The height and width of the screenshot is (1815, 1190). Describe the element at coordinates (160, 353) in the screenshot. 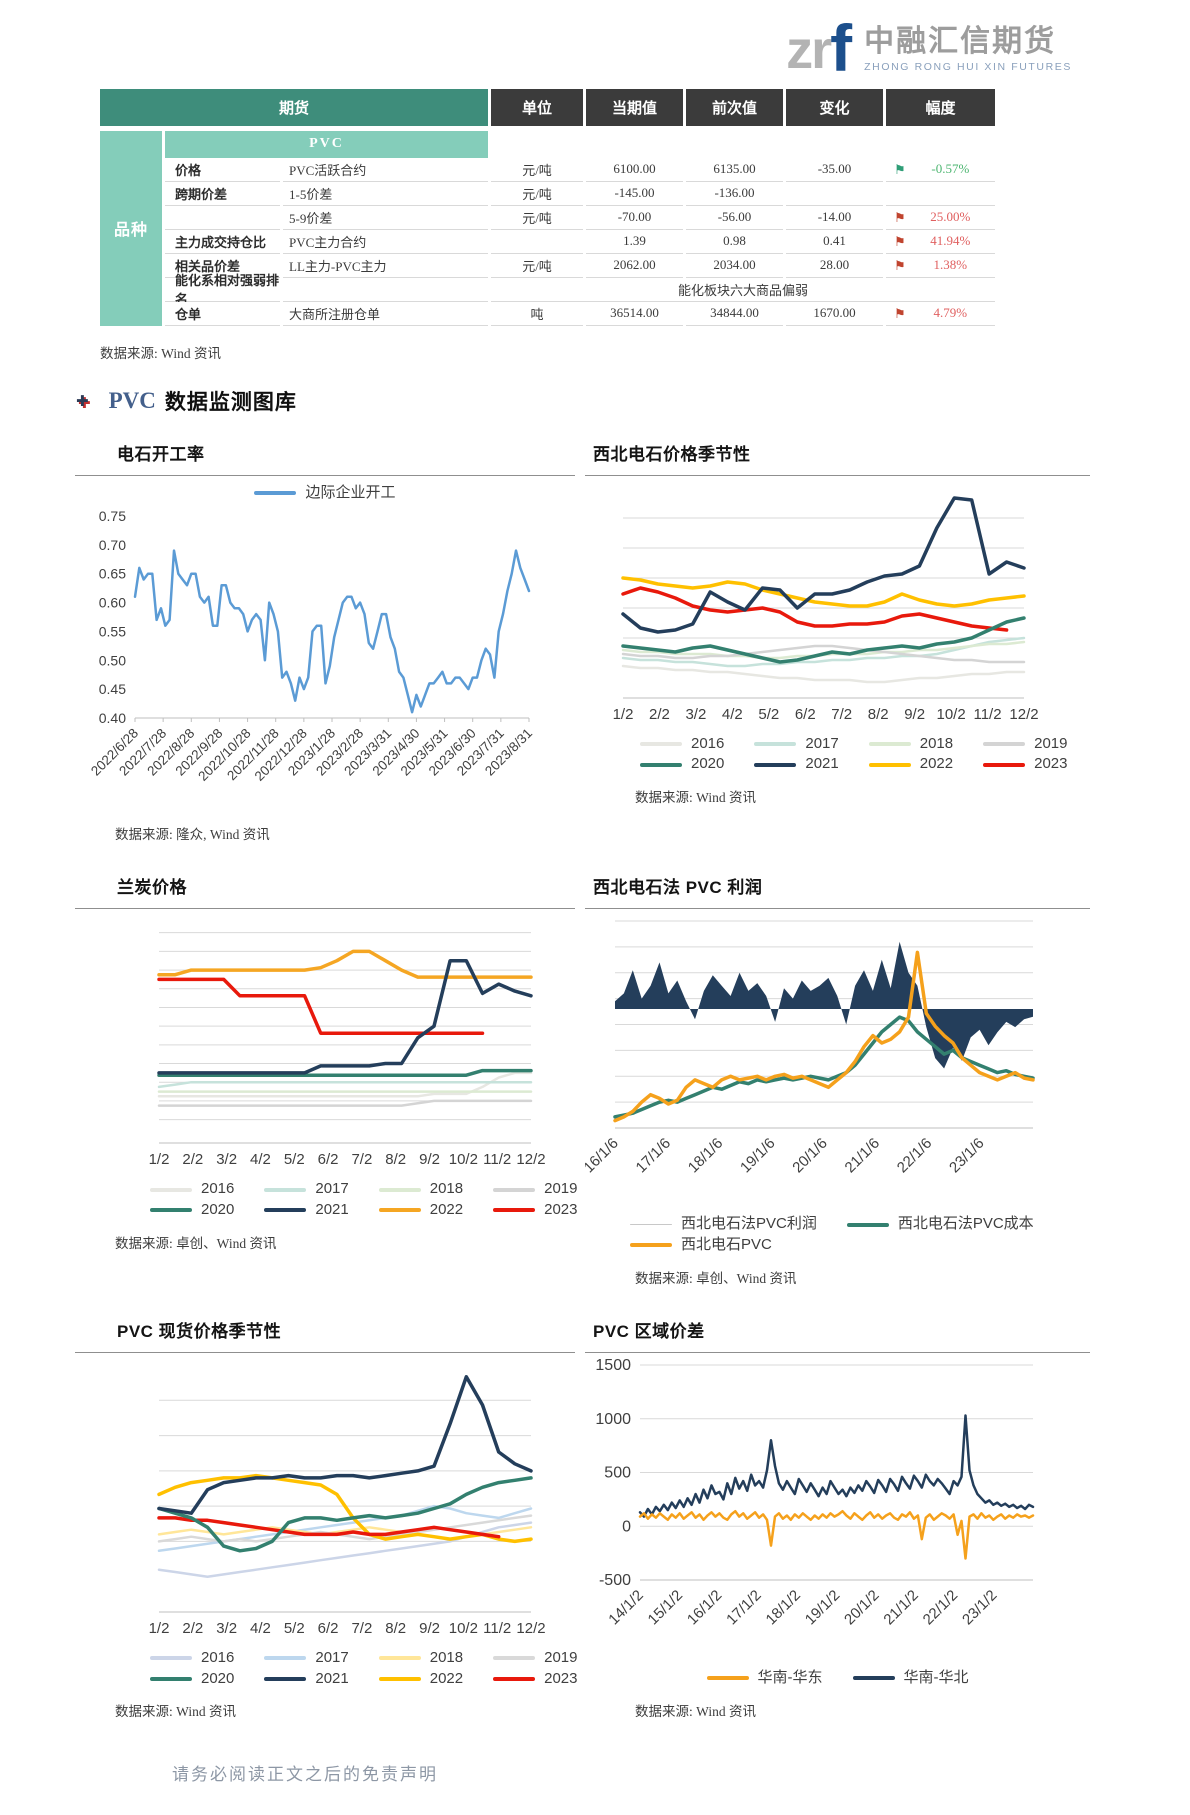

I see `table-source: 数据来源: Wind 资讯` at that location.